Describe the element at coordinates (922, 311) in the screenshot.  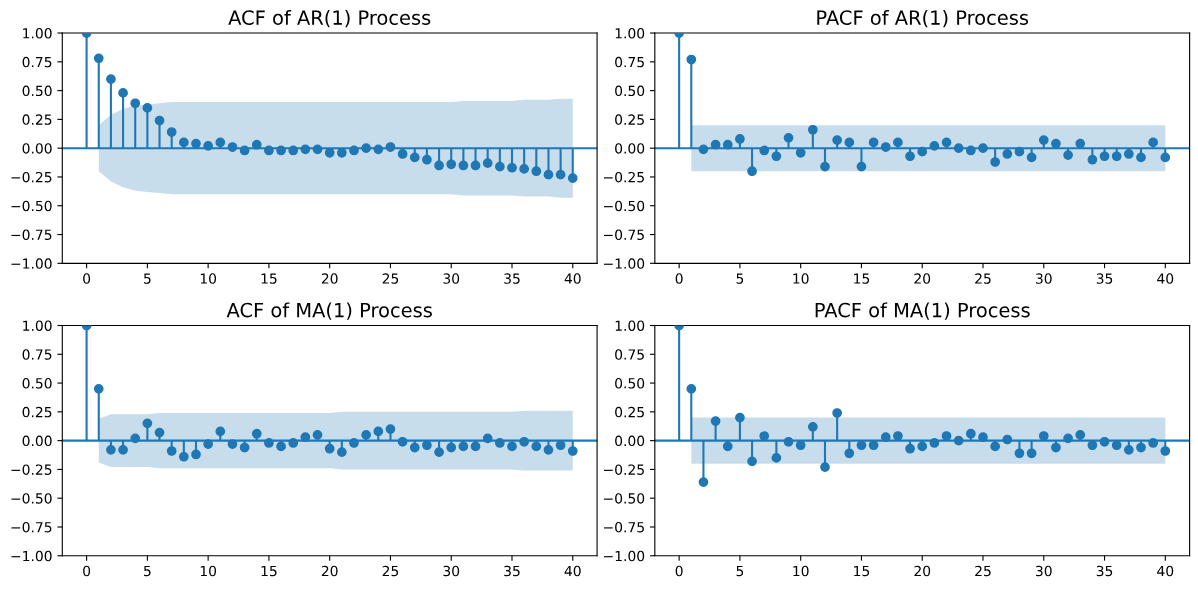
I see `chart-title: PACF of MA(1) Process` at that location.